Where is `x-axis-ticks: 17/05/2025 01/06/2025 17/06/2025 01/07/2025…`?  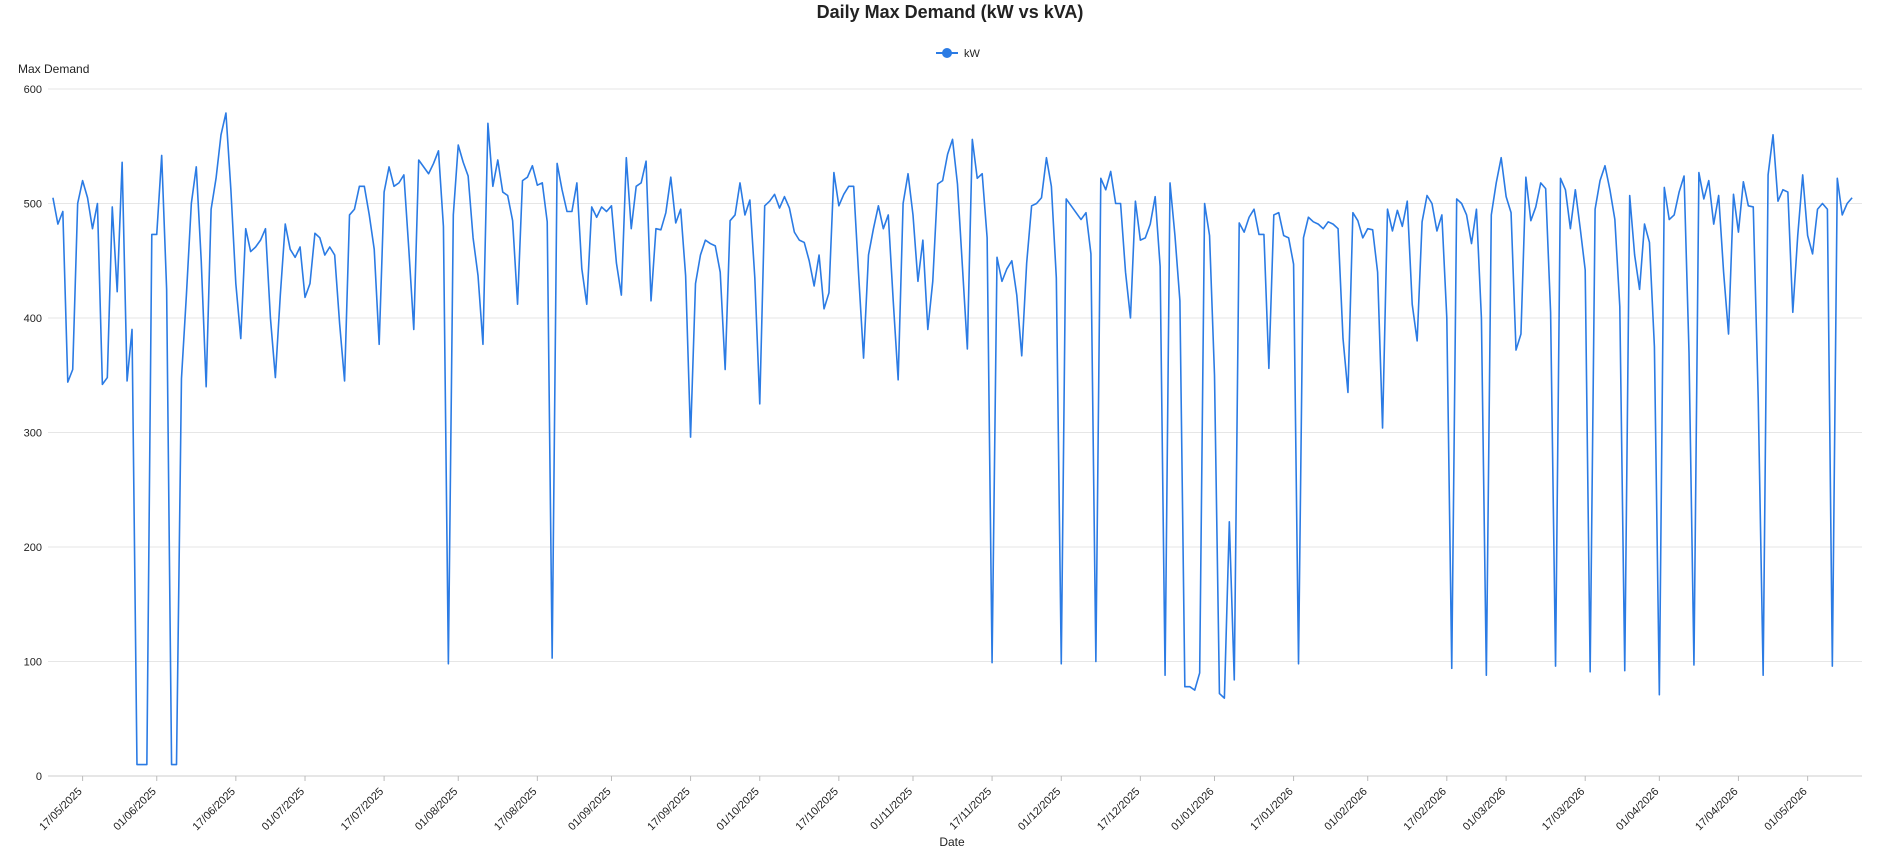
x-axis-ticks: 17/05/2025 01/06/2025 17/06/2025 01/07/2025… is located at coordinates (923, 804).